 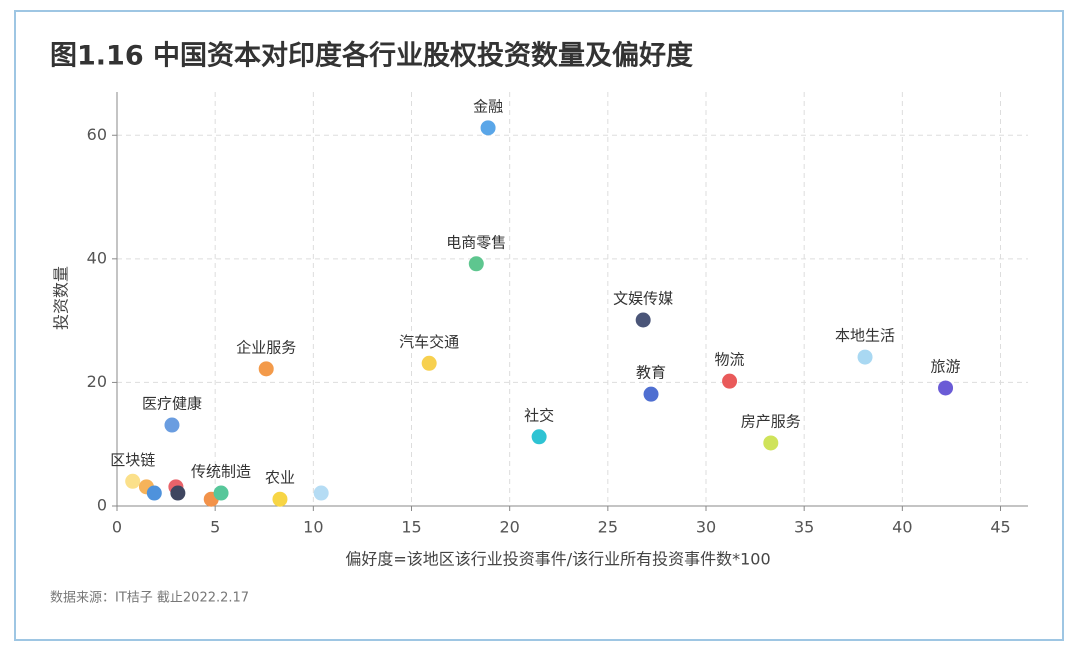 I want to click on point-label: 企业服务, so click(x=266, y=347).